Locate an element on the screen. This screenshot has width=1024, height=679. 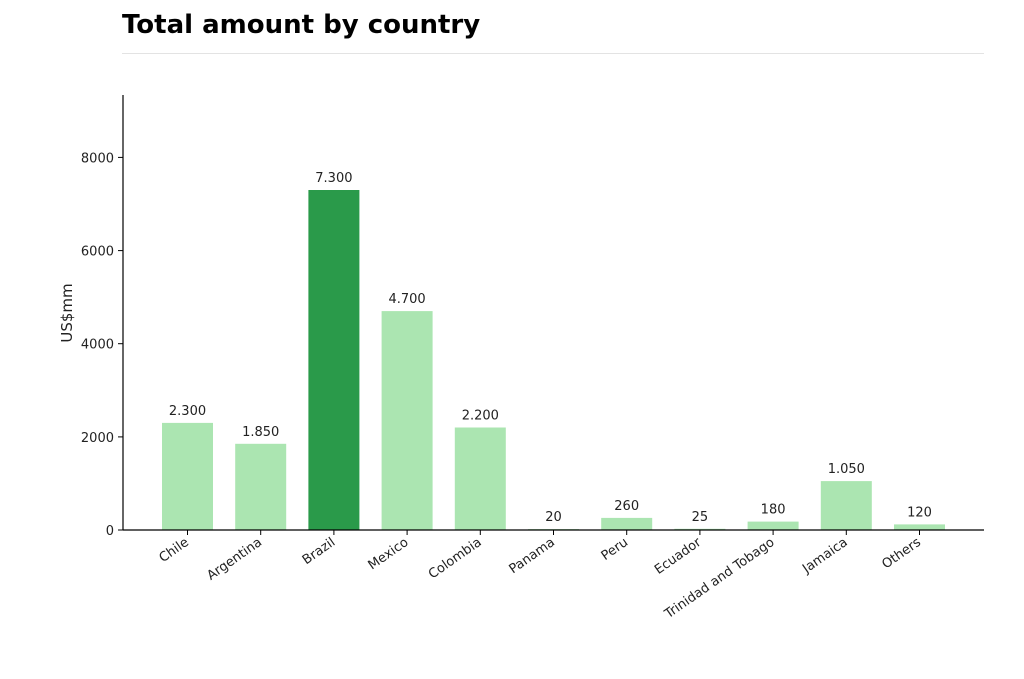
y-tick-label: 0 is located at coordinates (110, 531).